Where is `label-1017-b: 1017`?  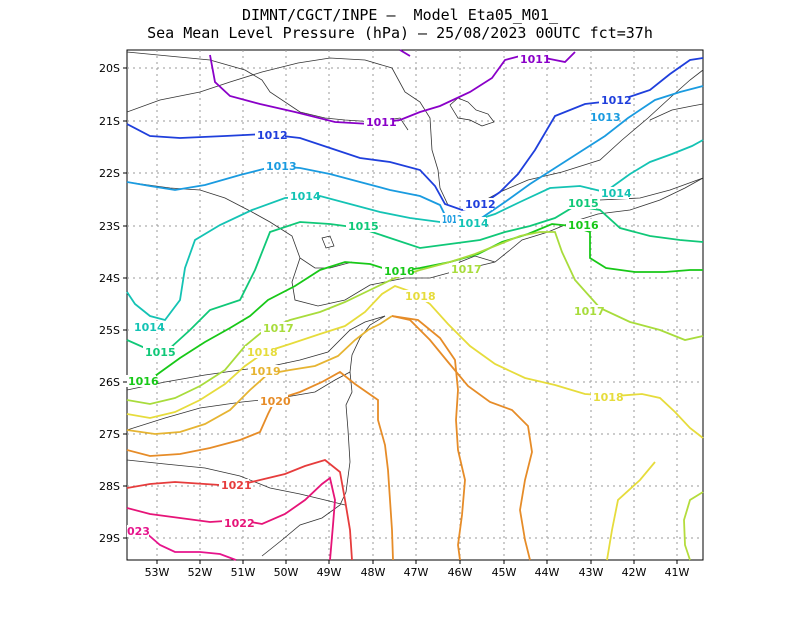 label-1017-b: 1017 is located at coordinates (278, 328).